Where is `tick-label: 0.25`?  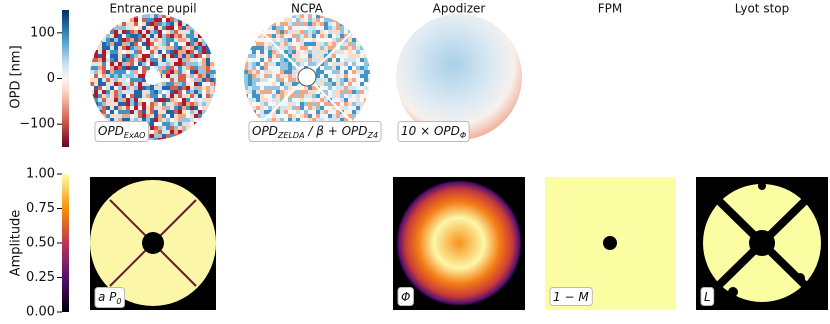
tick-label: 0.25 is located at coordinates (40, 277).